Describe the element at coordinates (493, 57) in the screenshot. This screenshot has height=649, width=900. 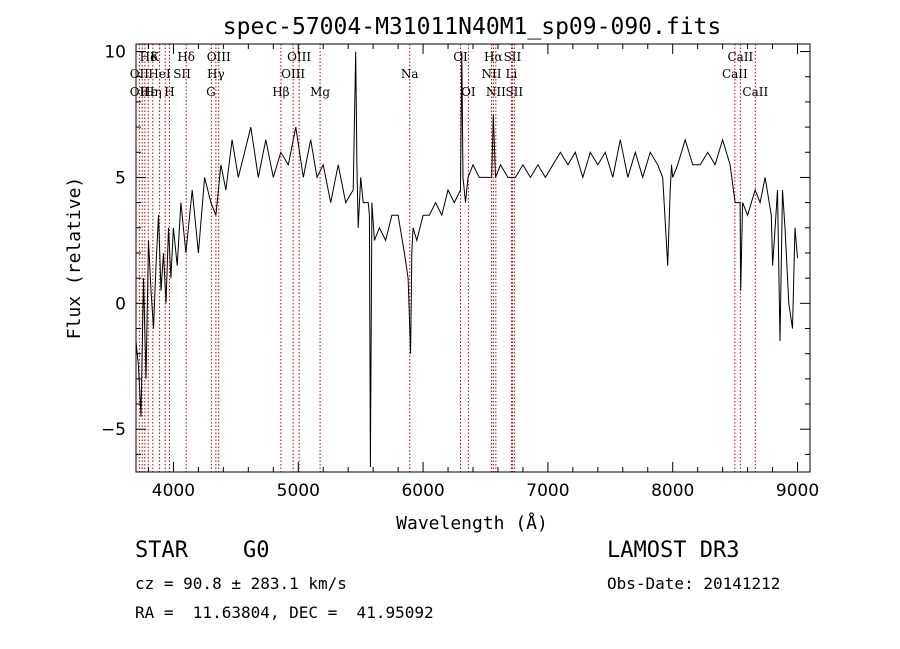
I see `line-label: Hα` at that location.